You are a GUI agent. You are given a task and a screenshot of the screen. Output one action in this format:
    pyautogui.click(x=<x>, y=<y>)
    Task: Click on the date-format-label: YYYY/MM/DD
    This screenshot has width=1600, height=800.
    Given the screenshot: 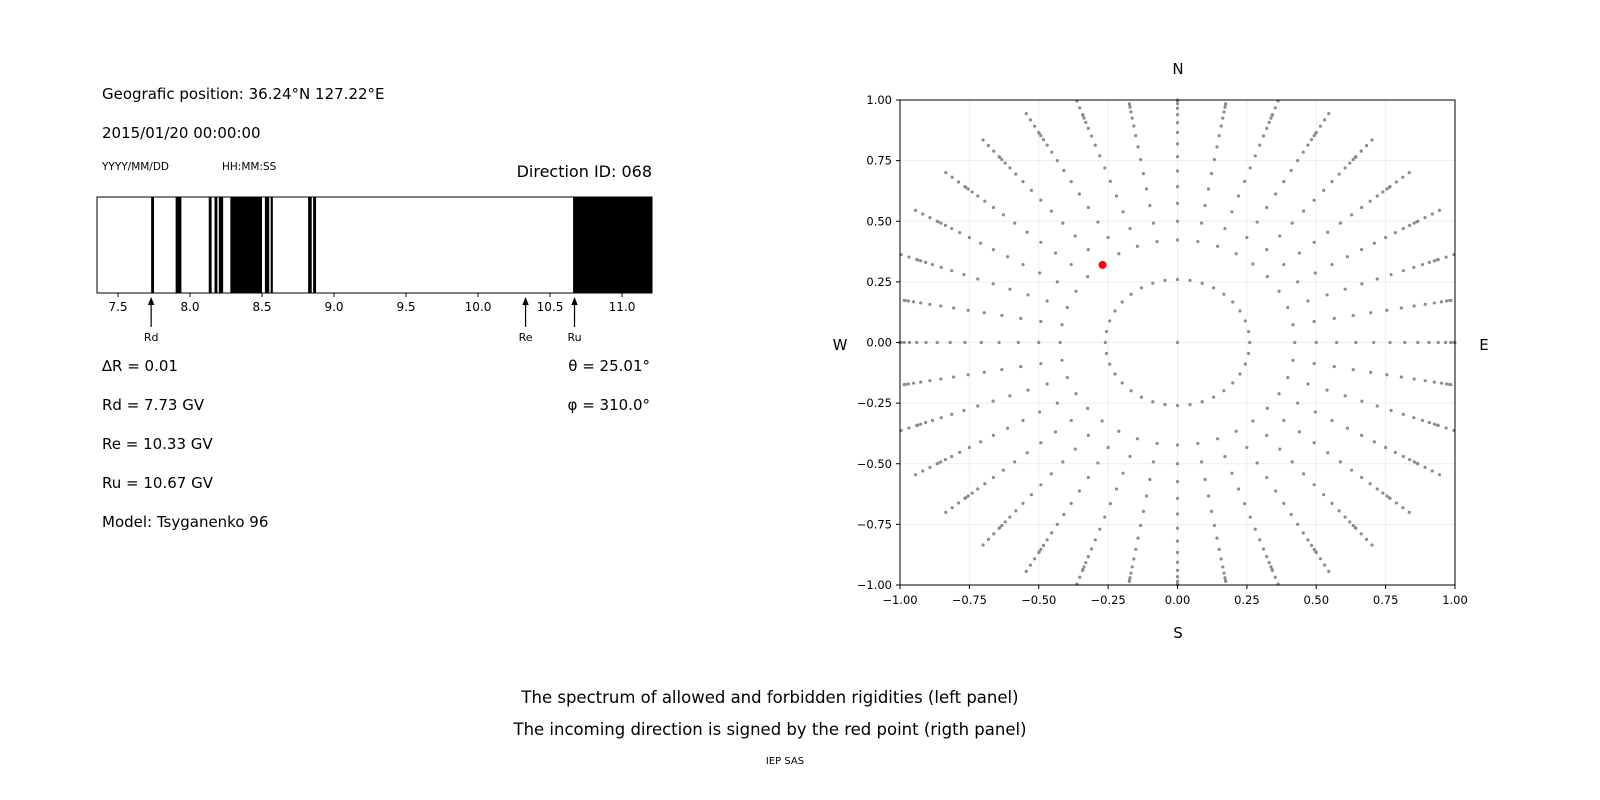 What is the action you would take?
    pyautogui.click(x=136, y=167)
    